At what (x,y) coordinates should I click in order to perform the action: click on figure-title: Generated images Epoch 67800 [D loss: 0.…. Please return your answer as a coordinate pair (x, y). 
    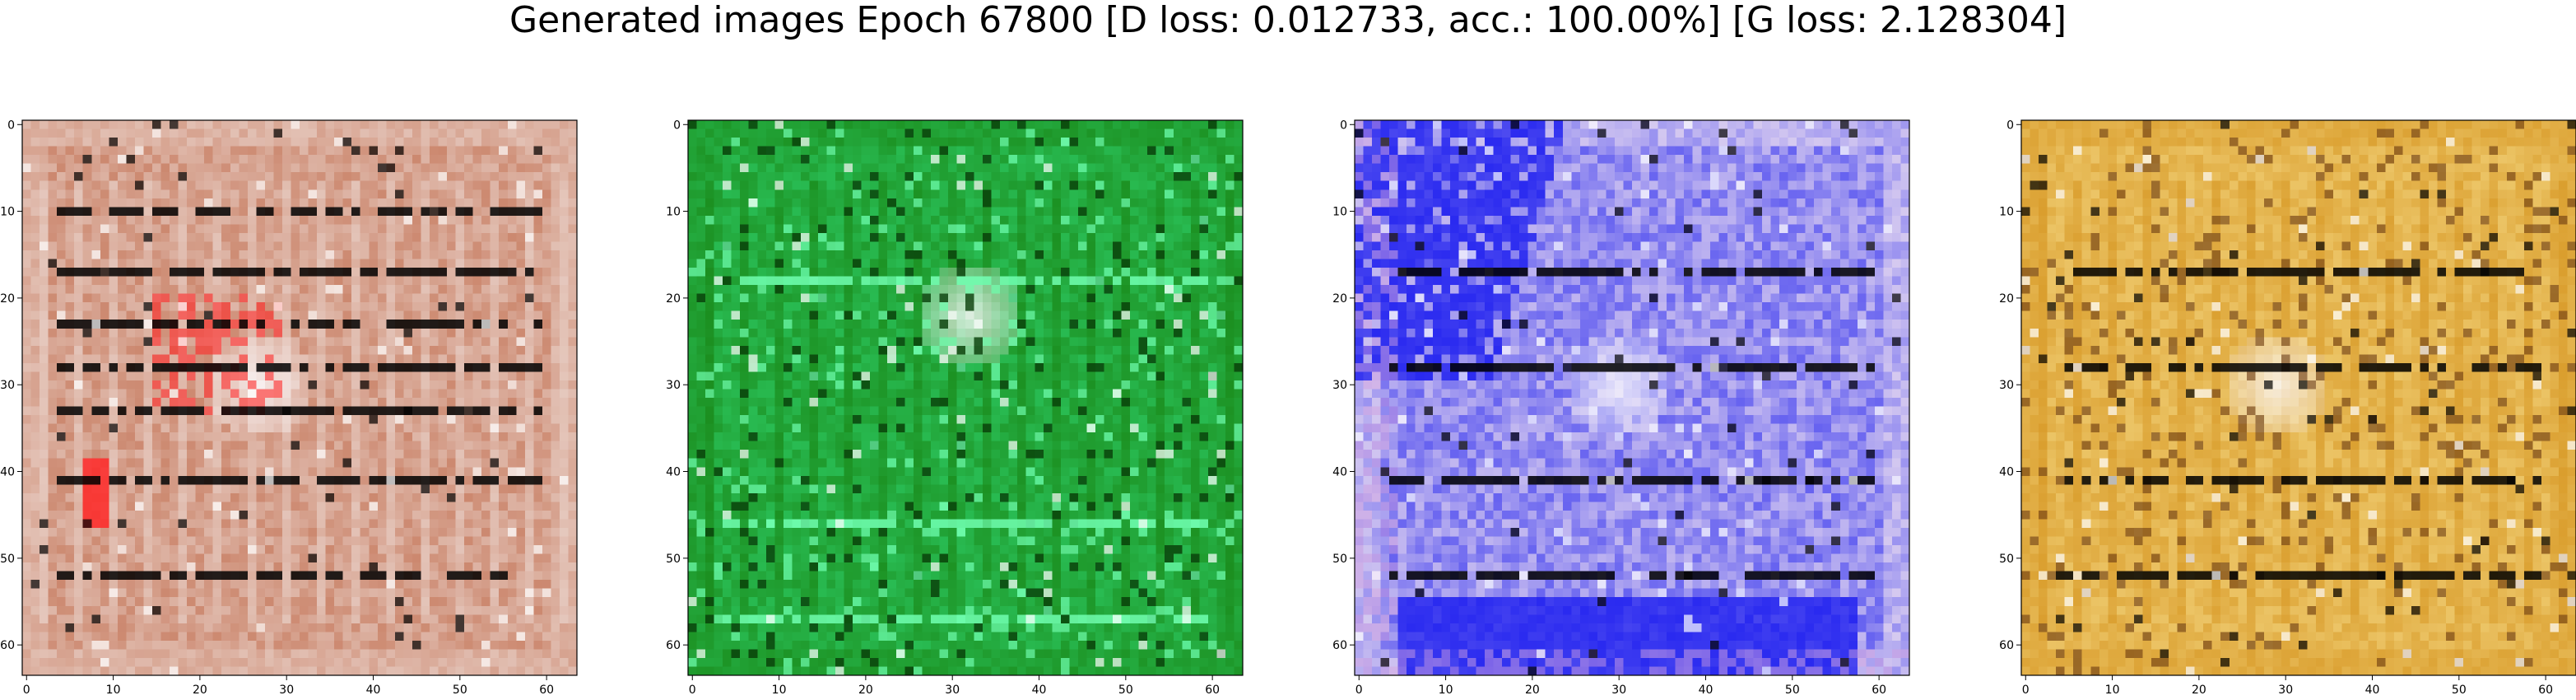
    Looking at the image, I should click on (1288, 20).